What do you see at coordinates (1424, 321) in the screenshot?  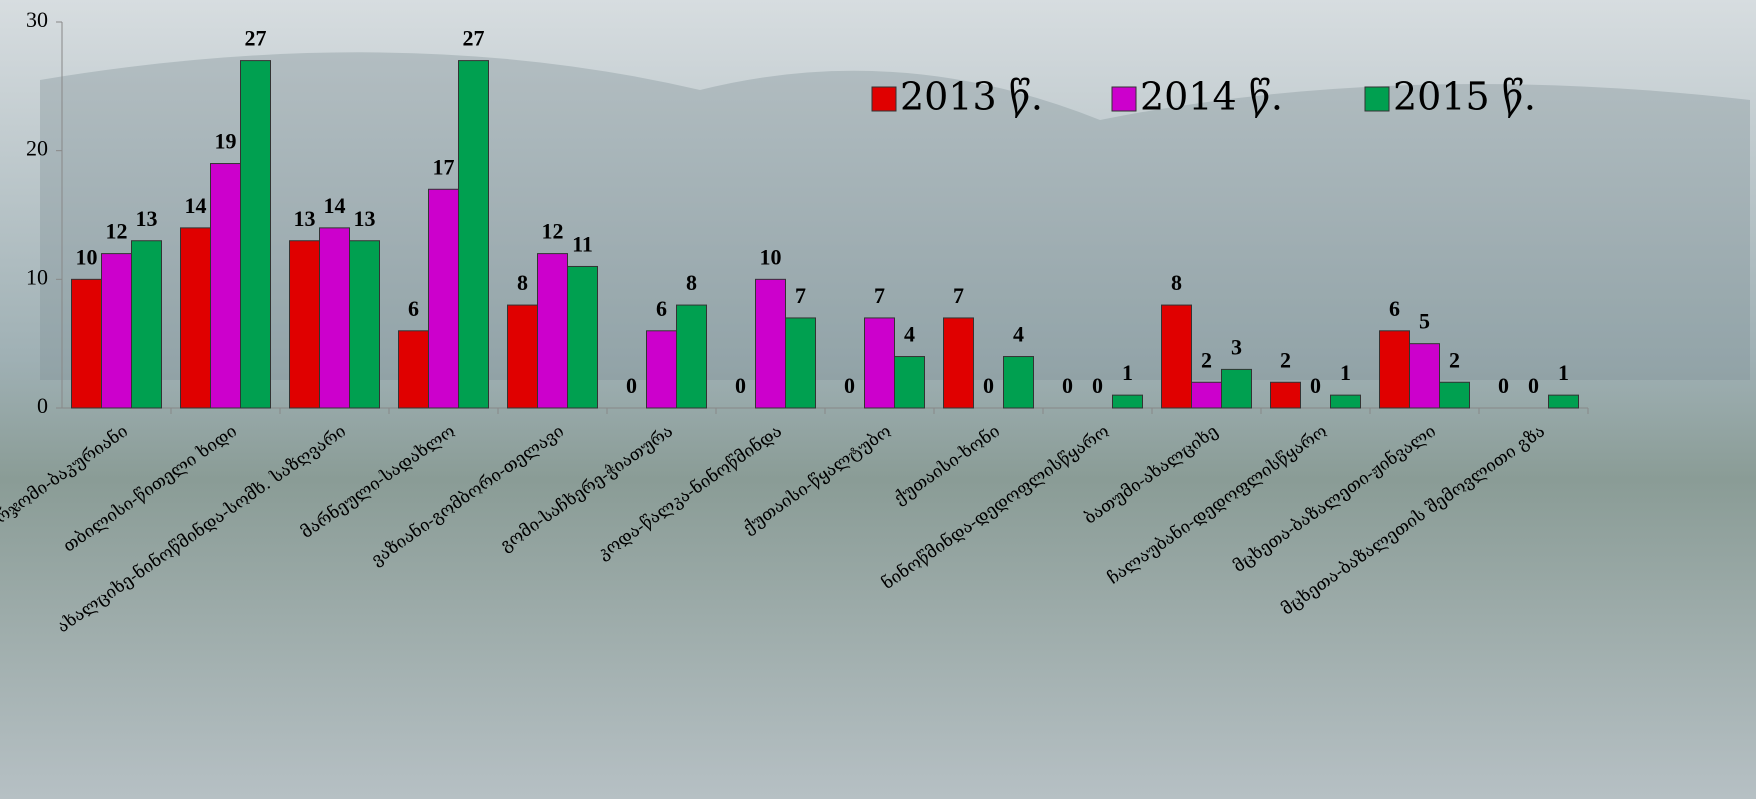 I see `value-label: 5` at bounding box center [1424, 321].